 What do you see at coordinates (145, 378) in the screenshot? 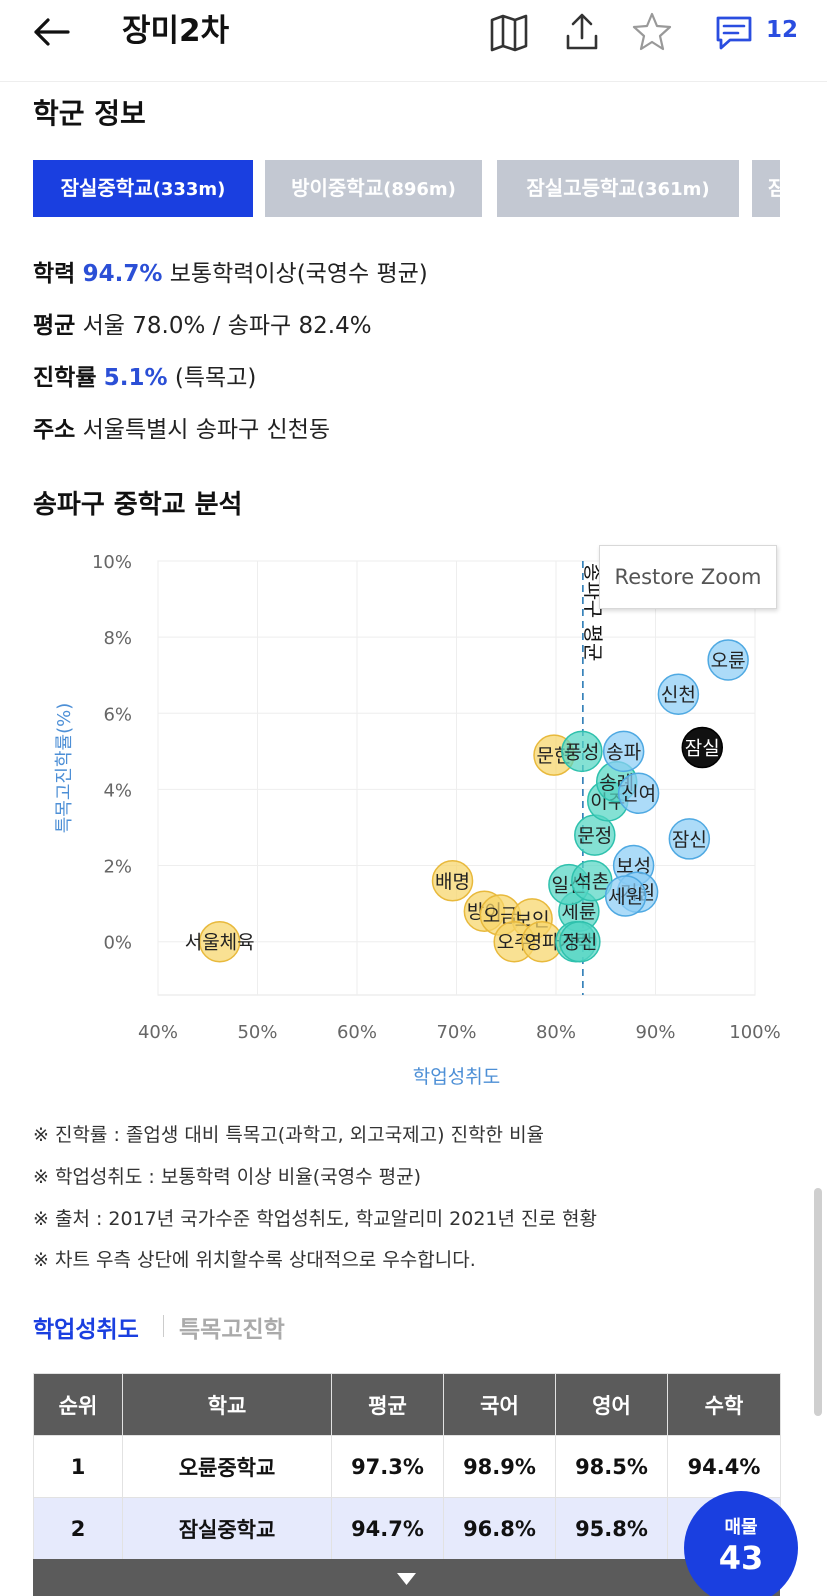
I see `advance-line: 진학률 5.1% (특목고)` at bounding box center [145, 378].